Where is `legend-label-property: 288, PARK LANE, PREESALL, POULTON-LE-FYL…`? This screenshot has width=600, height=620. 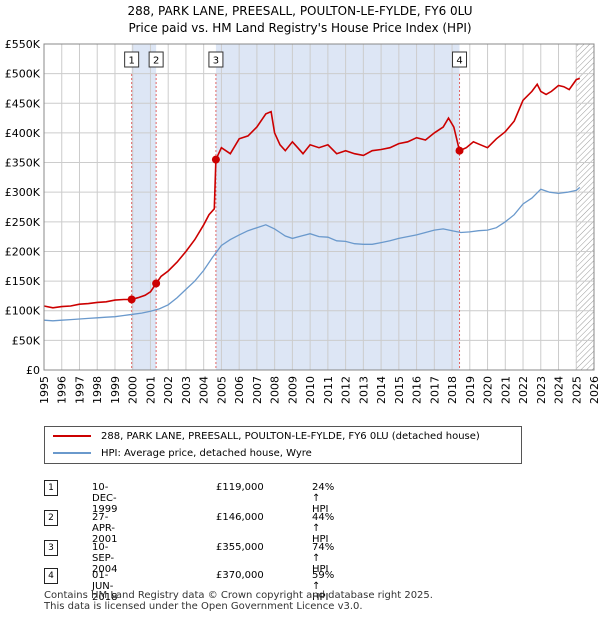
legend-label-property: 288, PARK LANE, PREESALL, POULTON-LE-FYL… is located at coordinates (290, 436).